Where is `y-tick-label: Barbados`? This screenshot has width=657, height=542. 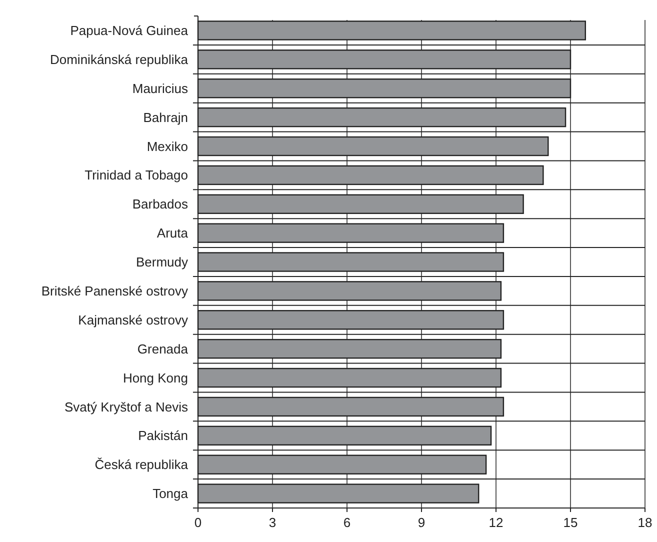 y-tick-label: Barbados is located at coordinates (160, 204).